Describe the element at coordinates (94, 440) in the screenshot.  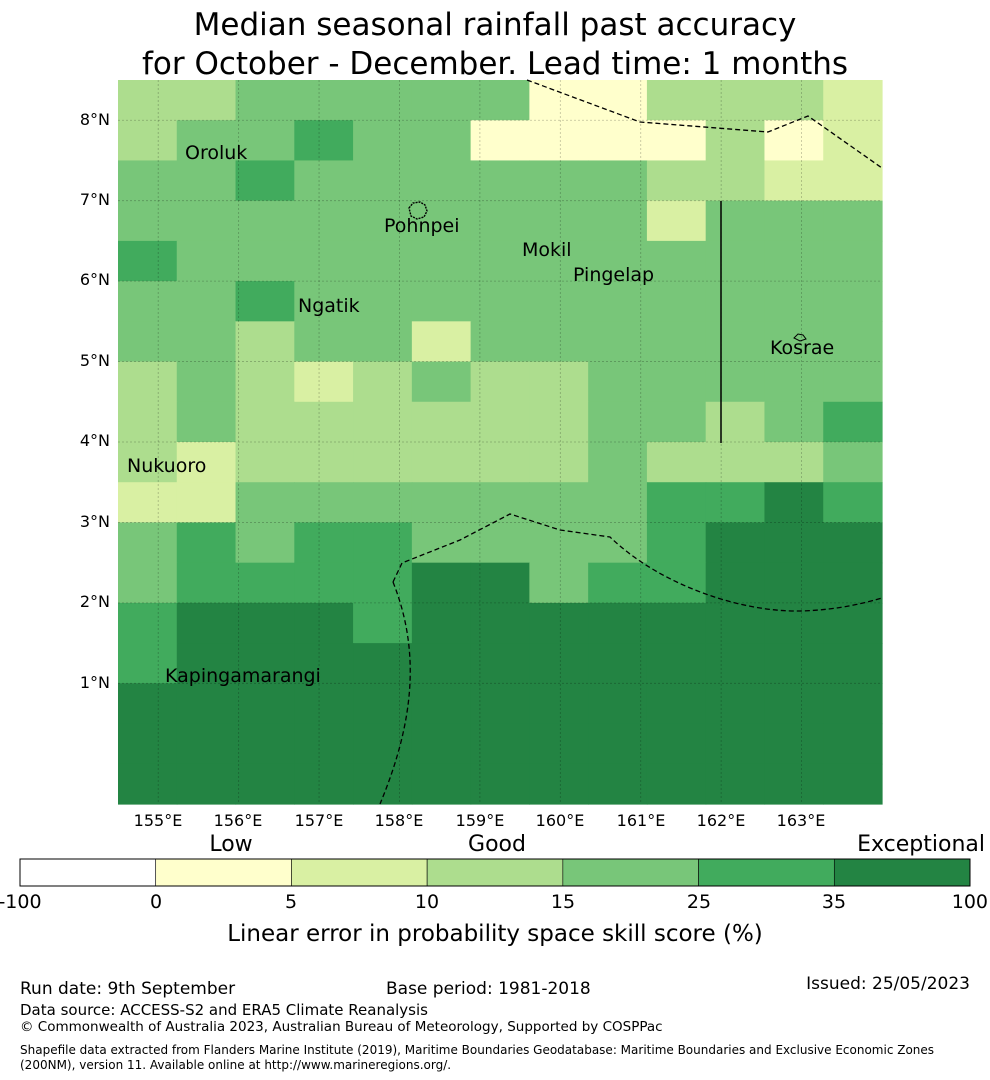
I see `lat-tick-4n: 4°N` at that location.